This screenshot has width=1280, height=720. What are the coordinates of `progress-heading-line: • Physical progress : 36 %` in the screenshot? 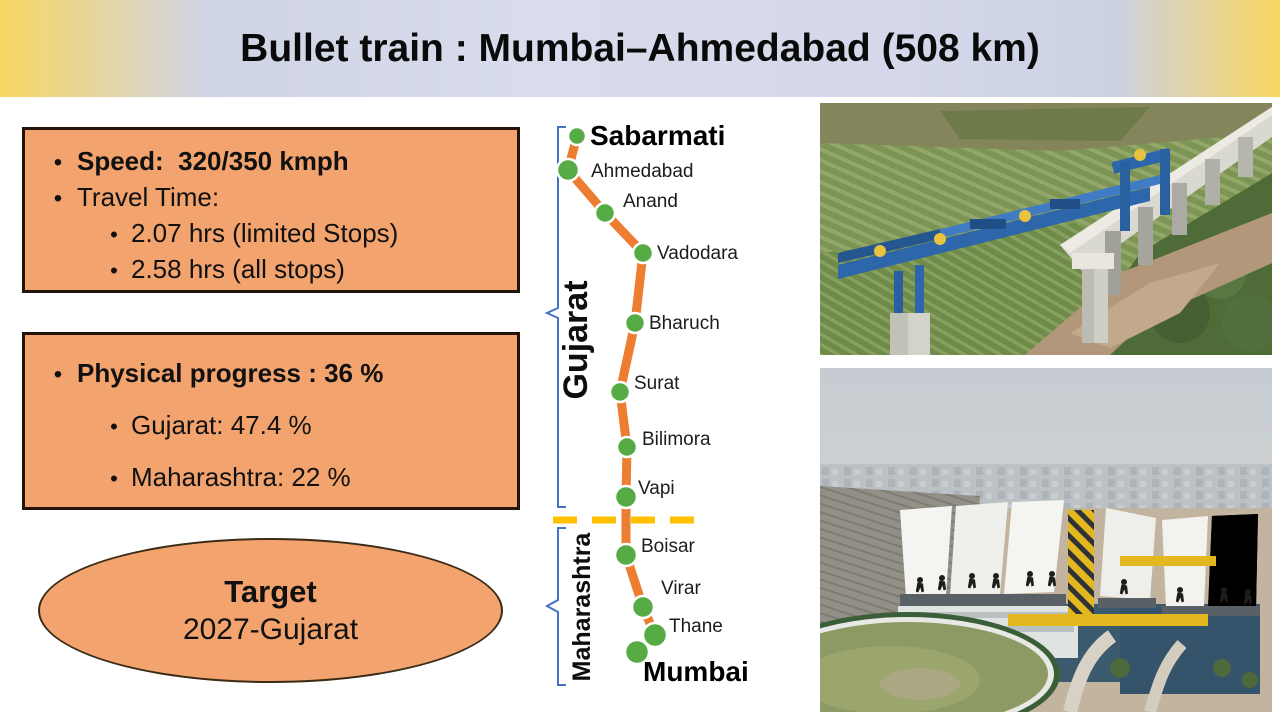 It's located at (273, 374).